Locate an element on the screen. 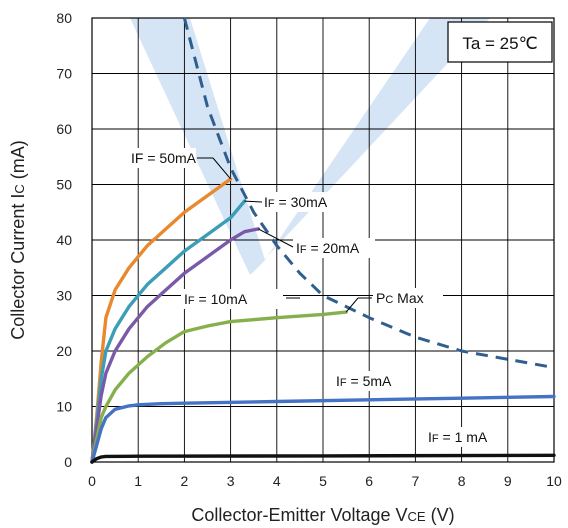  x-tick-label: 4 is located at coordinates (277, 481).